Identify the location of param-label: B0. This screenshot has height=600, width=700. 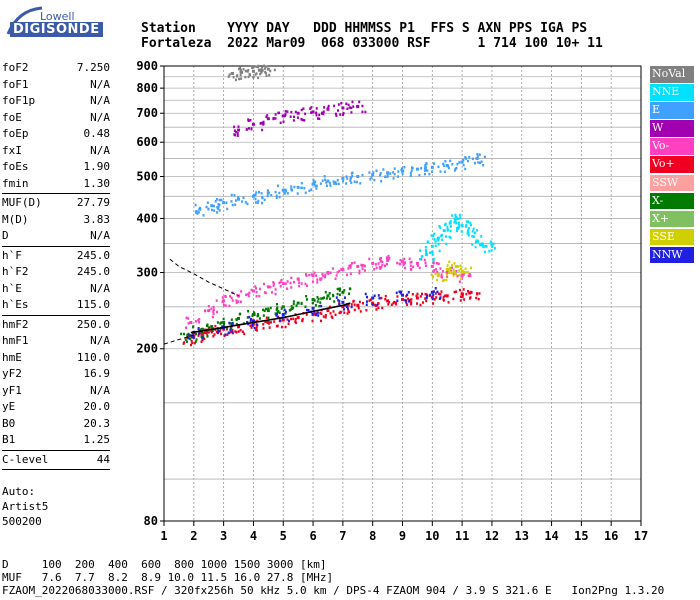
(9, 423).